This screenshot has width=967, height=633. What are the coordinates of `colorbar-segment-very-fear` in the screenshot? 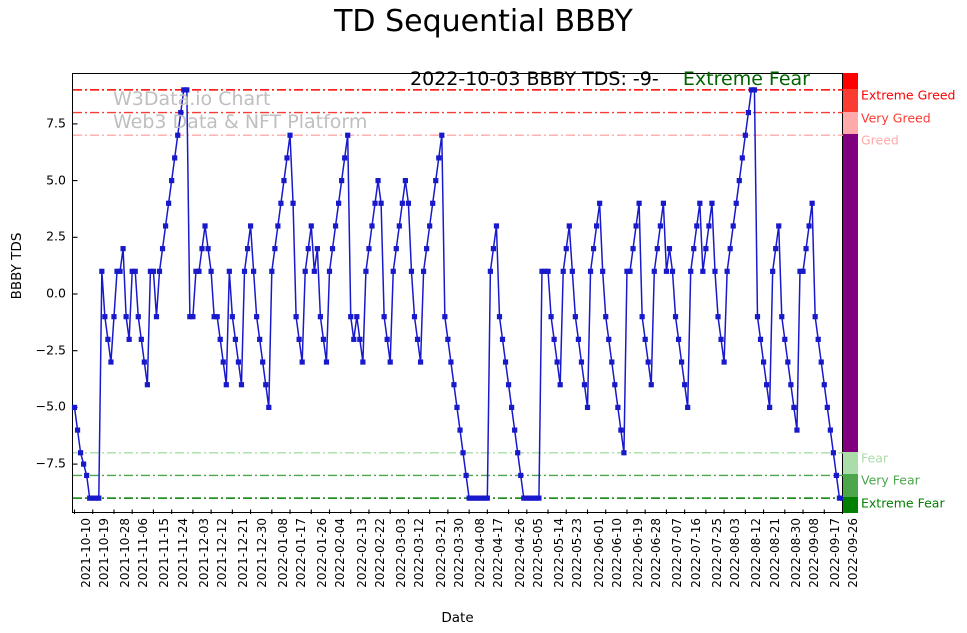 It's located at (850, 486).